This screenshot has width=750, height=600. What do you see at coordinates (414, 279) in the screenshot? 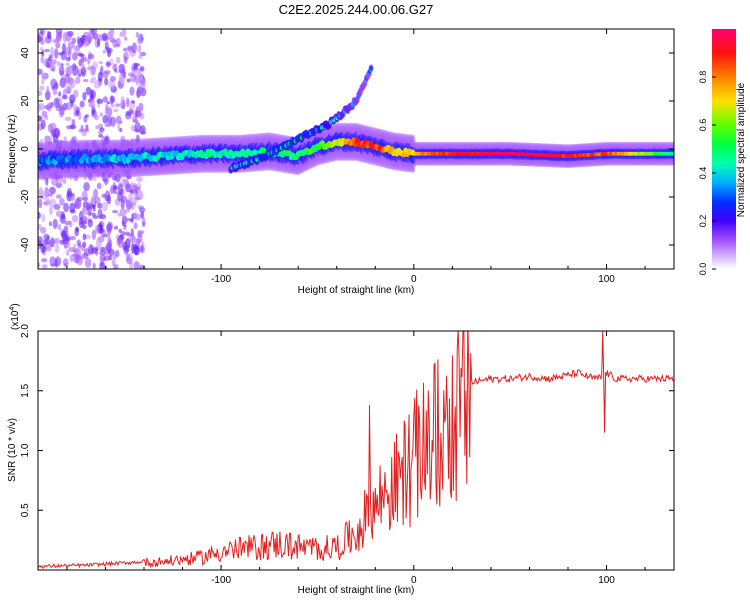
I see `spectrogram-xtick-label: 0` at bounding box center [414, 279].